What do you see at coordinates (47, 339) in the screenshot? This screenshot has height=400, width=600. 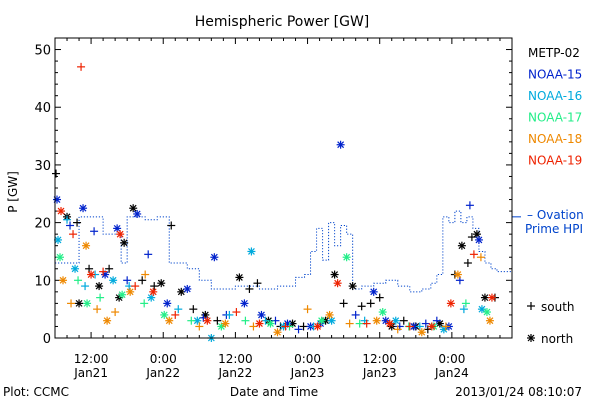 I see `y-tick-label: 0` at bounding box center [47, 339].